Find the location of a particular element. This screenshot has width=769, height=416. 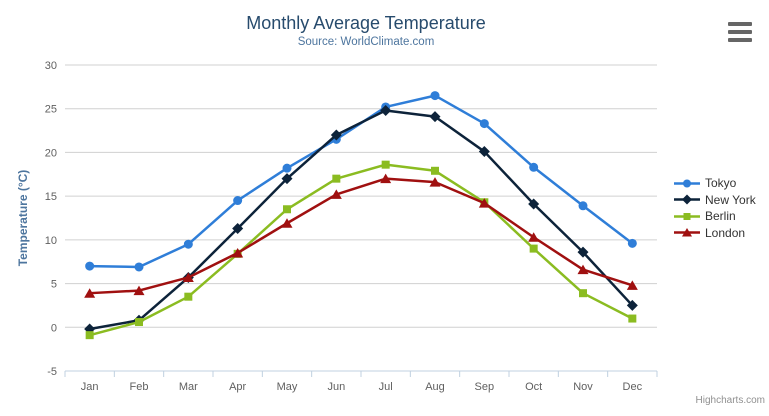

y-axis-label: 15 is located at coordinates (51, 197).